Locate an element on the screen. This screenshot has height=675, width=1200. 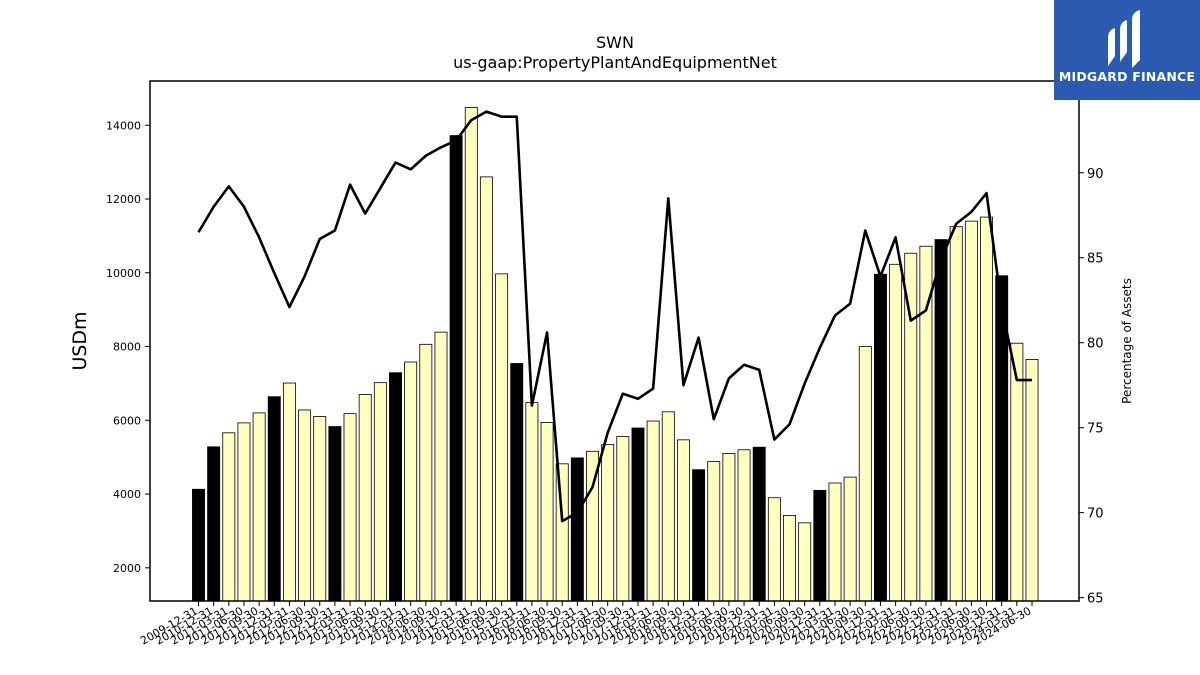
y2-tick-label: 90 is located at coordinates (1095, 174).